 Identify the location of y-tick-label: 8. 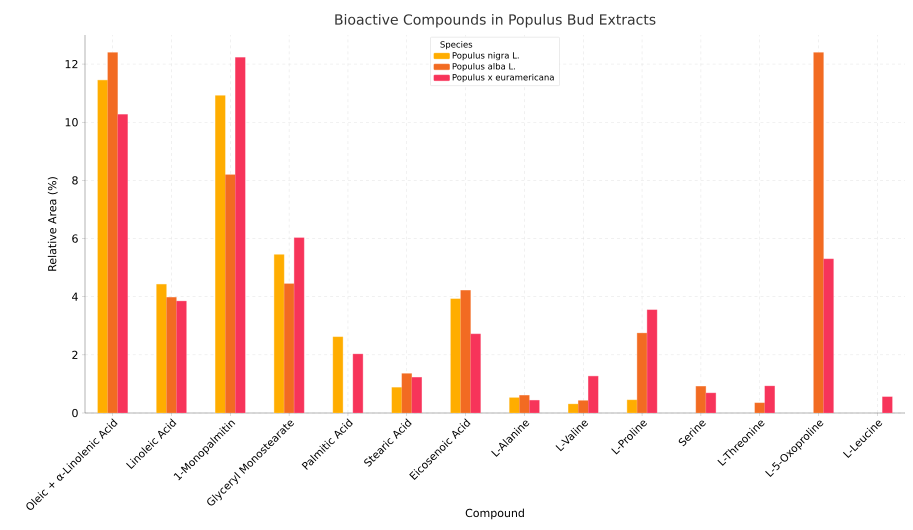
(75, 180).